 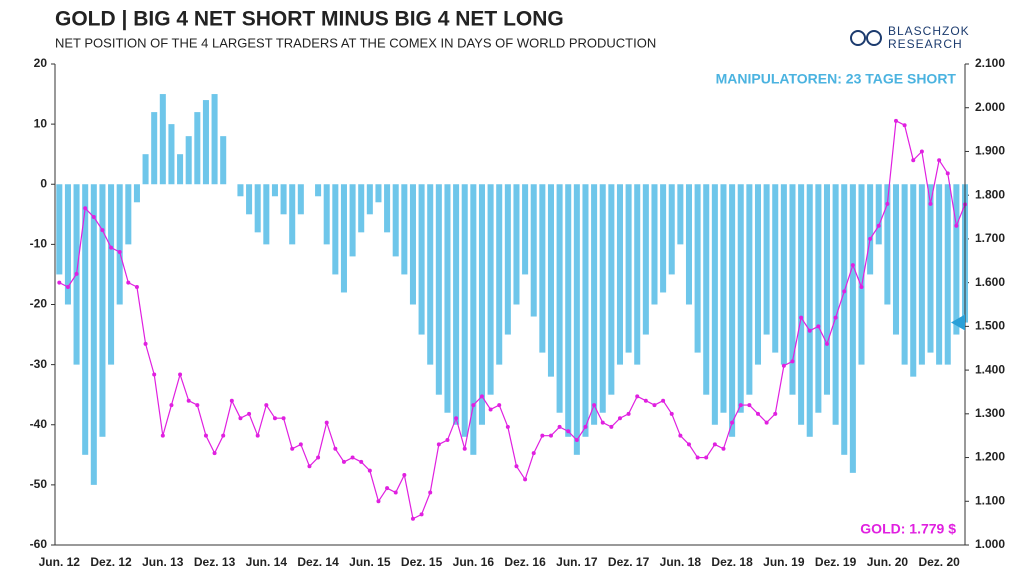 What do you see at coordinates (958, 322) in the screenshot?
I see `current-marker` at bounding box center [958, 322].